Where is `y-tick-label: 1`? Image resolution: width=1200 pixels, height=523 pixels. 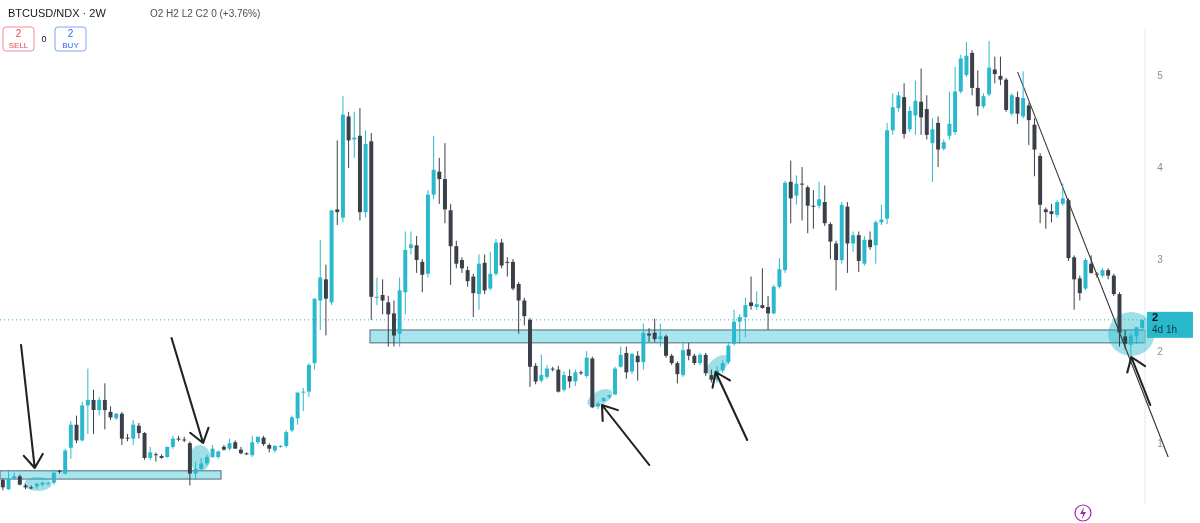
y-tick-label: 1 is located at coordinates (1160, 443).